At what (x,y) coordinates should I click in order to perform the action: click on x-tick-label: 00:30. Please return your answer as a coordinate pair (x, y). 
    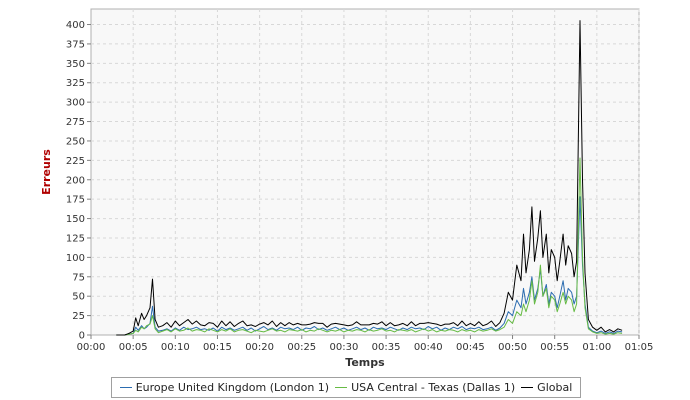
    Looking at the image, I should click on (344, 347).